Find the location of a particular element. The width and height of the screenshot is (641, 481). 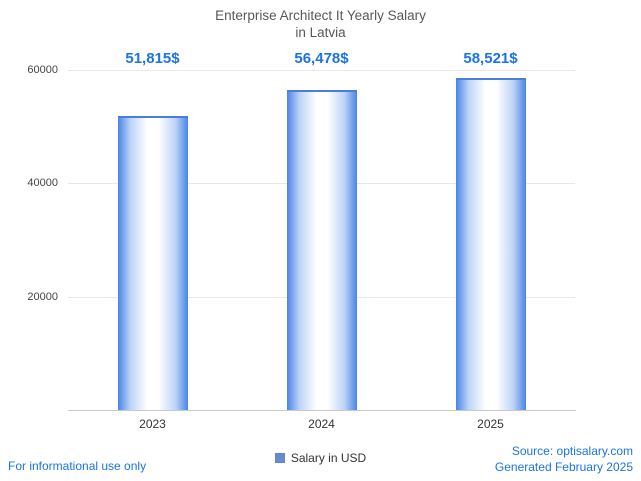

value-labels: 51,815$ 56,478$ 58,521$ is located at coordinates (321, 60).